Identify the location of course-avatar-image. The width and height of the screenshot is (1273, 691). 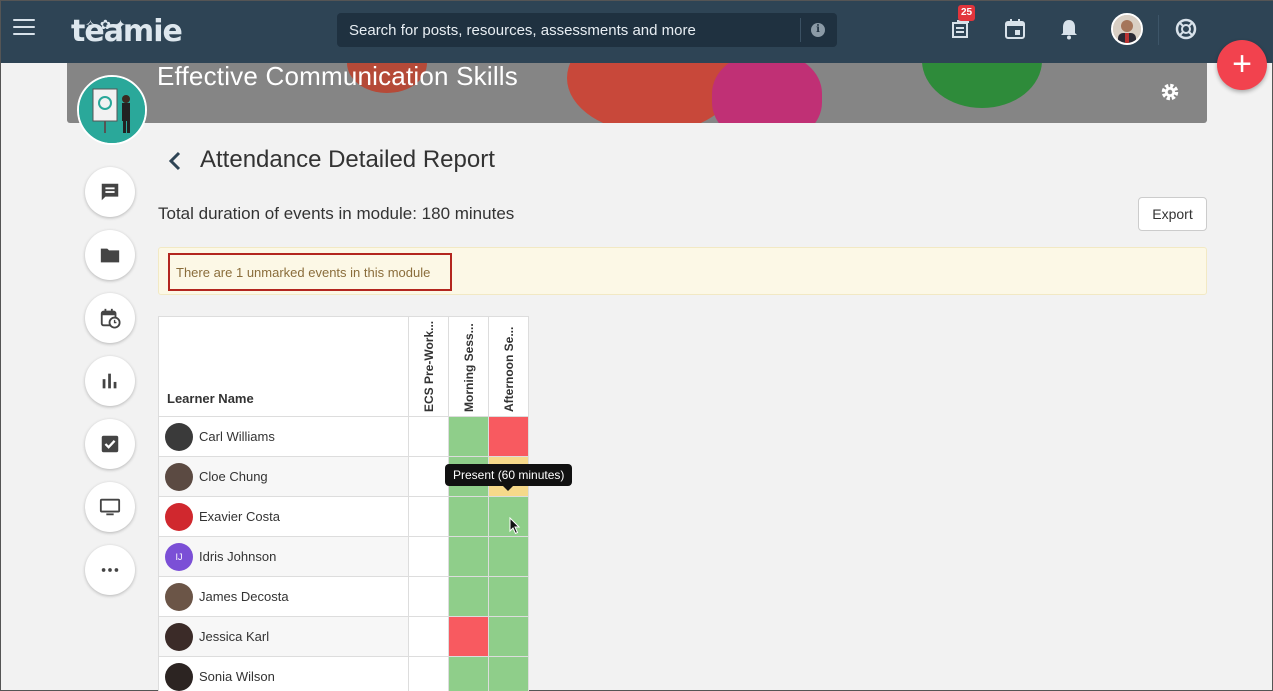
(112, 110).